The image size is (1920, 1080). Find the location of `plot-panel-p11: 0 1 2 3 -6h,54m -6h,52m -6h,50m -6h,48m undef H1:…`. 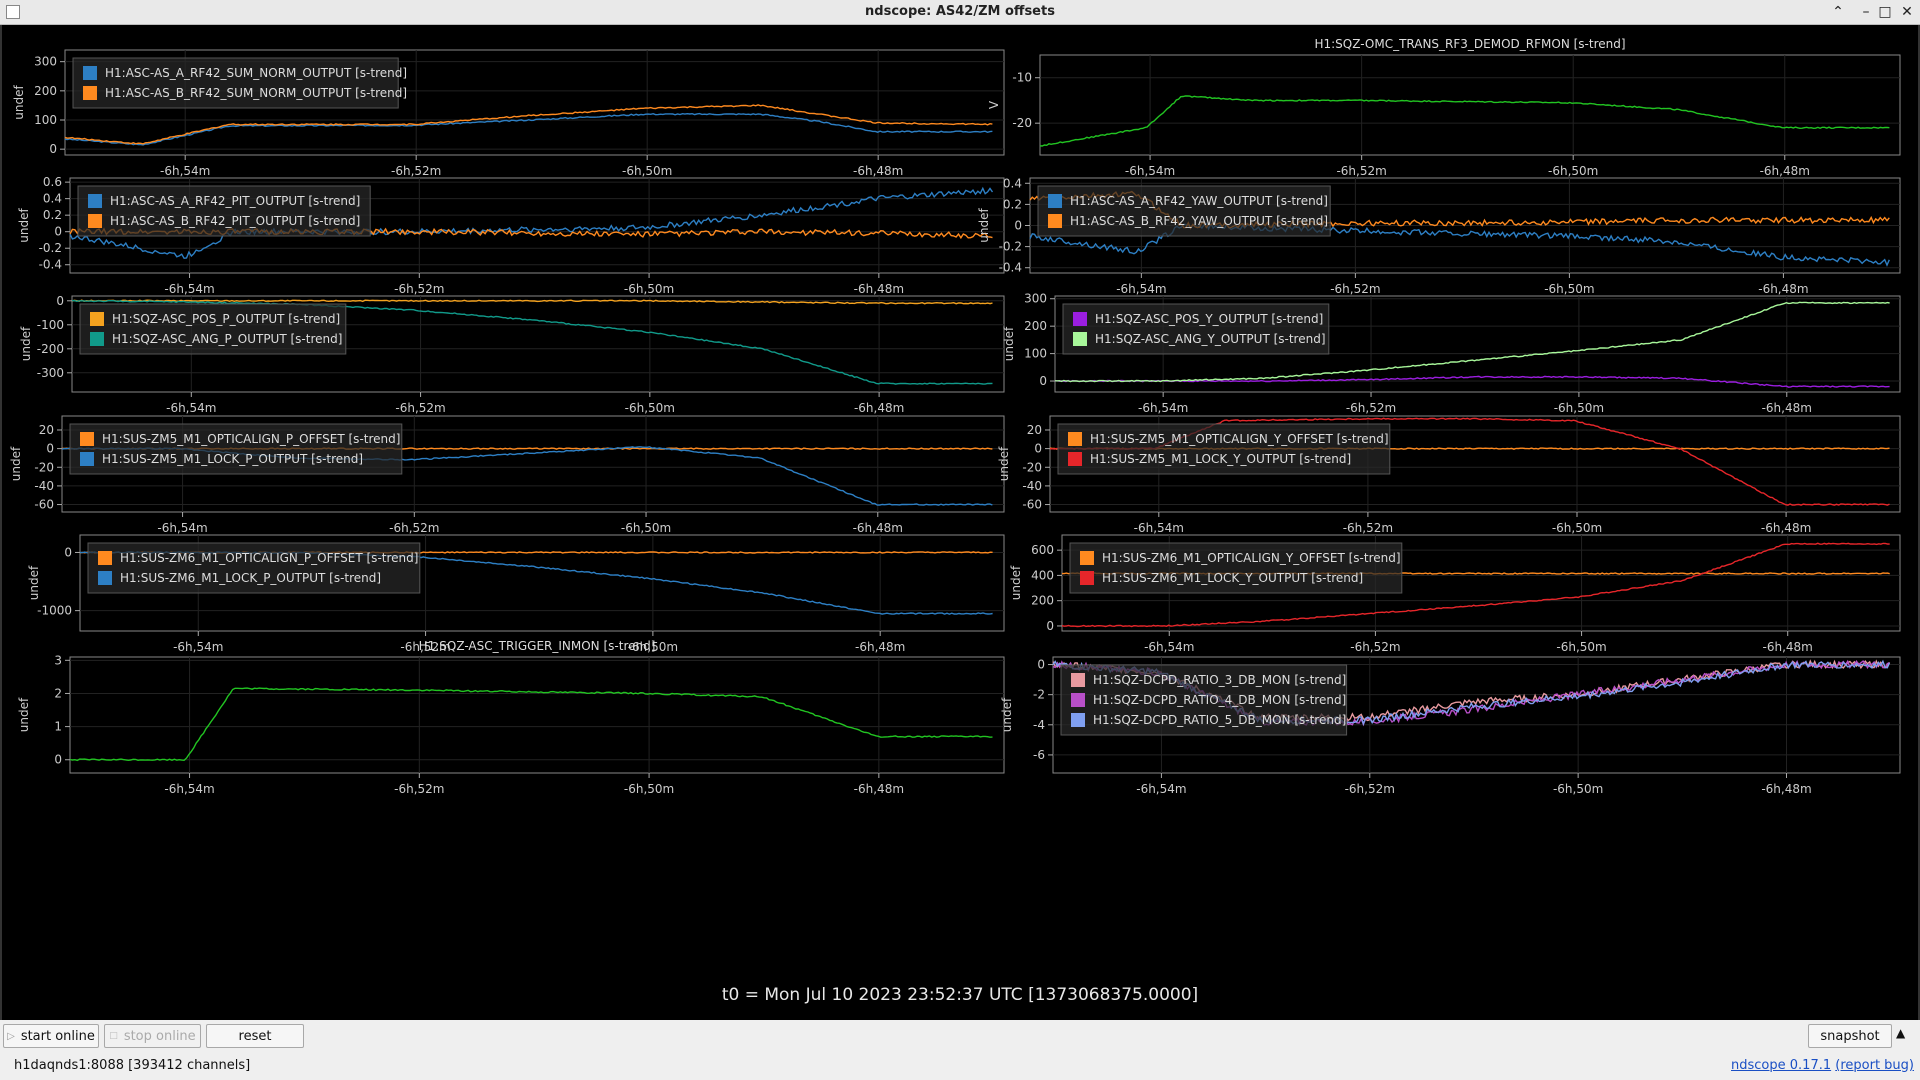

plot-panel-p11: 0 1 2 3 -6h,54m -6h,52m -6h,50m -6h,48m undef H1:… is located at coordinates (511, 717).